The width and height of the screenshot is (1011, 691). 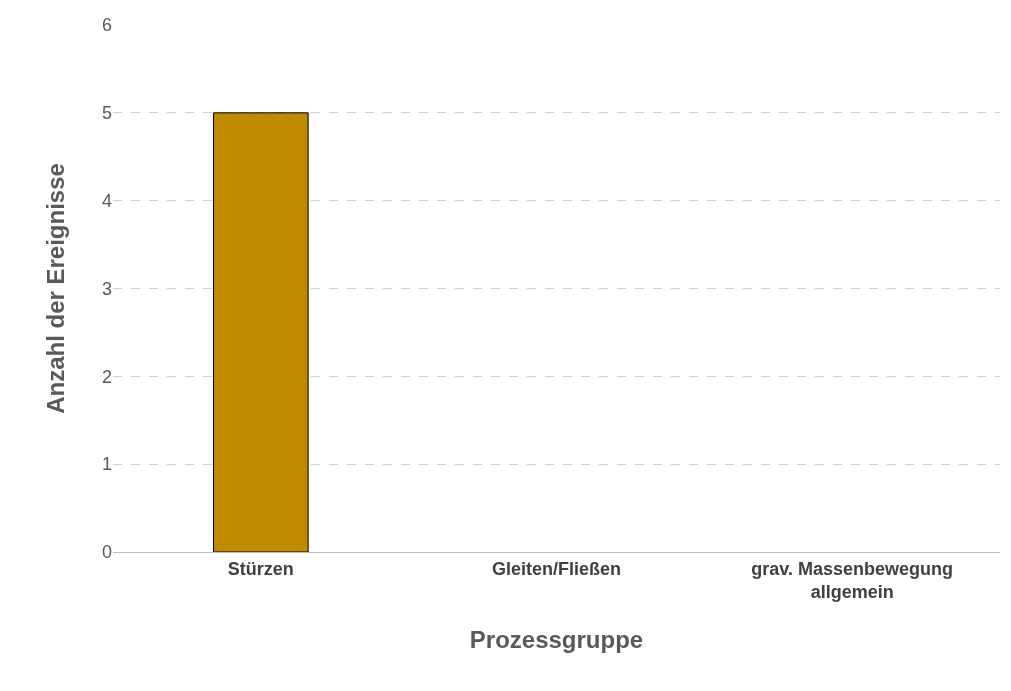 What do you see at coordinates (106, 552) in the screenshot?
I see `y-tick-label: 0` at bounding box center [106, 552].